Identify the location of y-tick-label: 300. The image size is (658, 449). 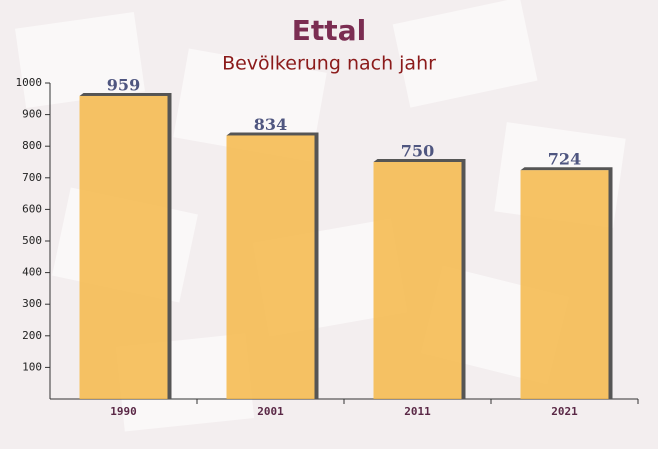
(32, 303).